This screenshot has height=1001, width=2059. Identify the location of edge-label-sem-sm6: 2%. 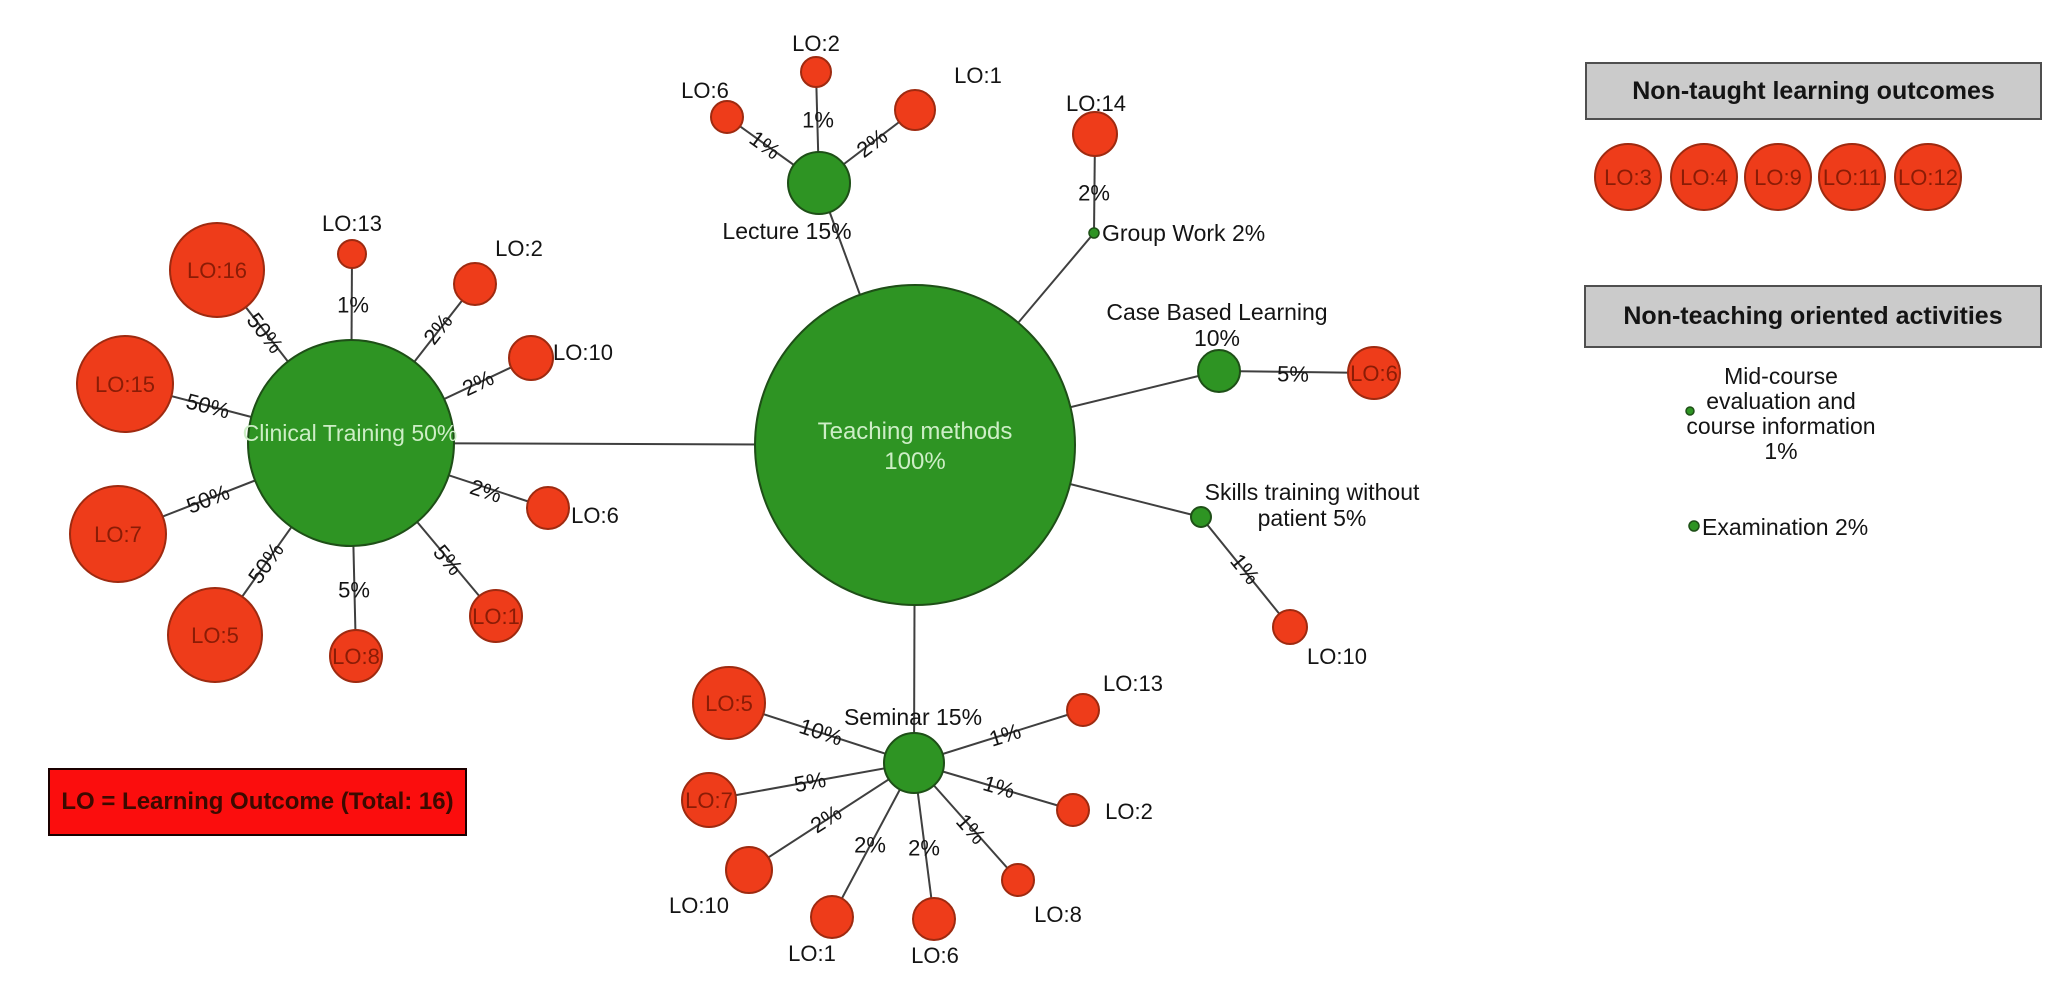
(924, 848).